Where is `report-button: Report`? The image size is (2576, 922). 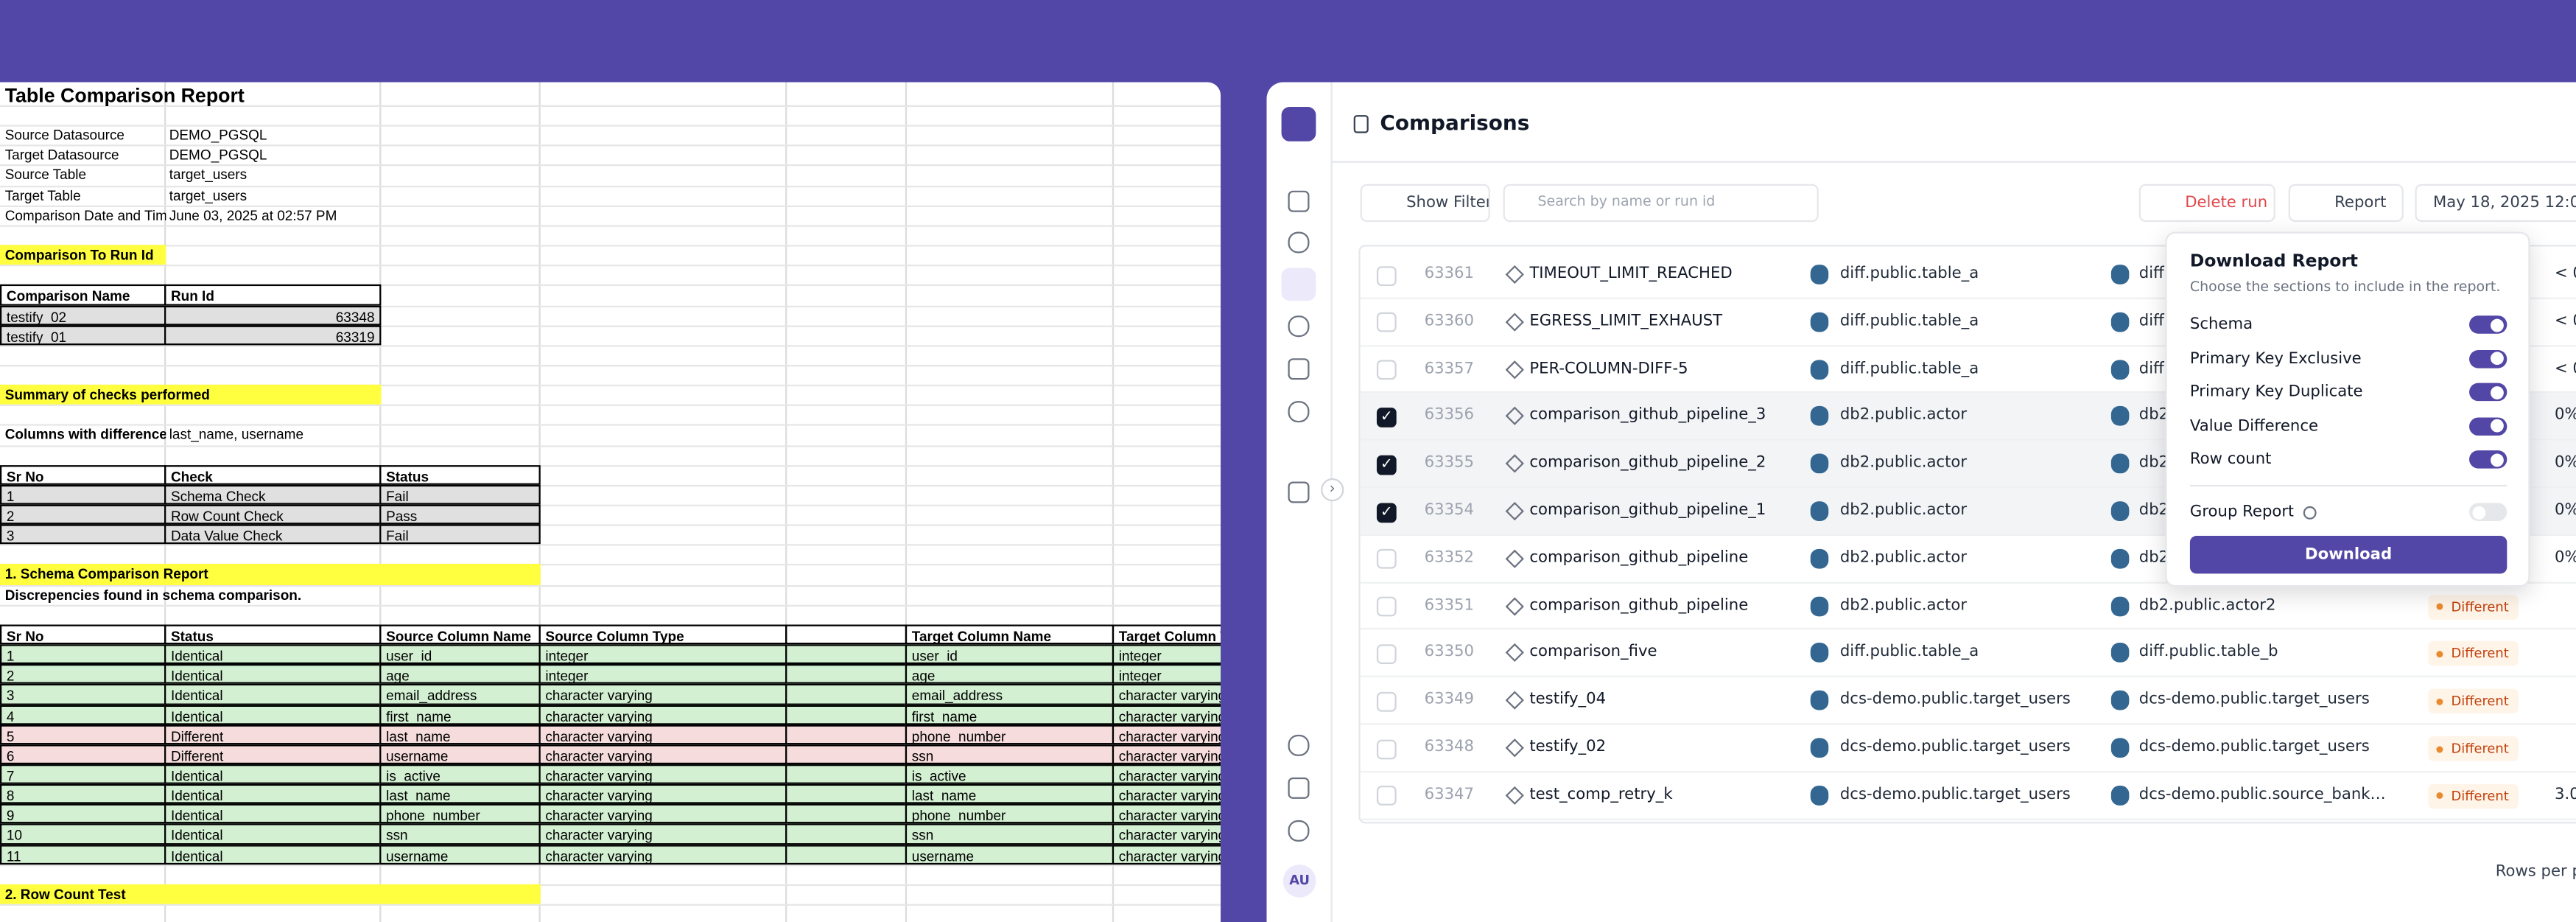
report-button: Report is located at coordinates (2346, 204).